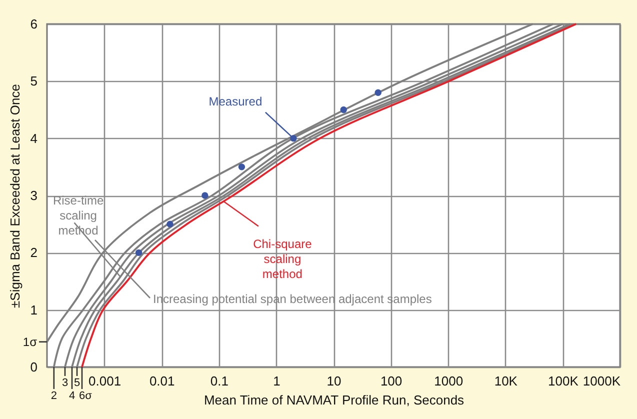  What do you see at coordinates (334, 381) in the screenshot?
I see `x-tick-label: 10` at bounding box center [334, 381].